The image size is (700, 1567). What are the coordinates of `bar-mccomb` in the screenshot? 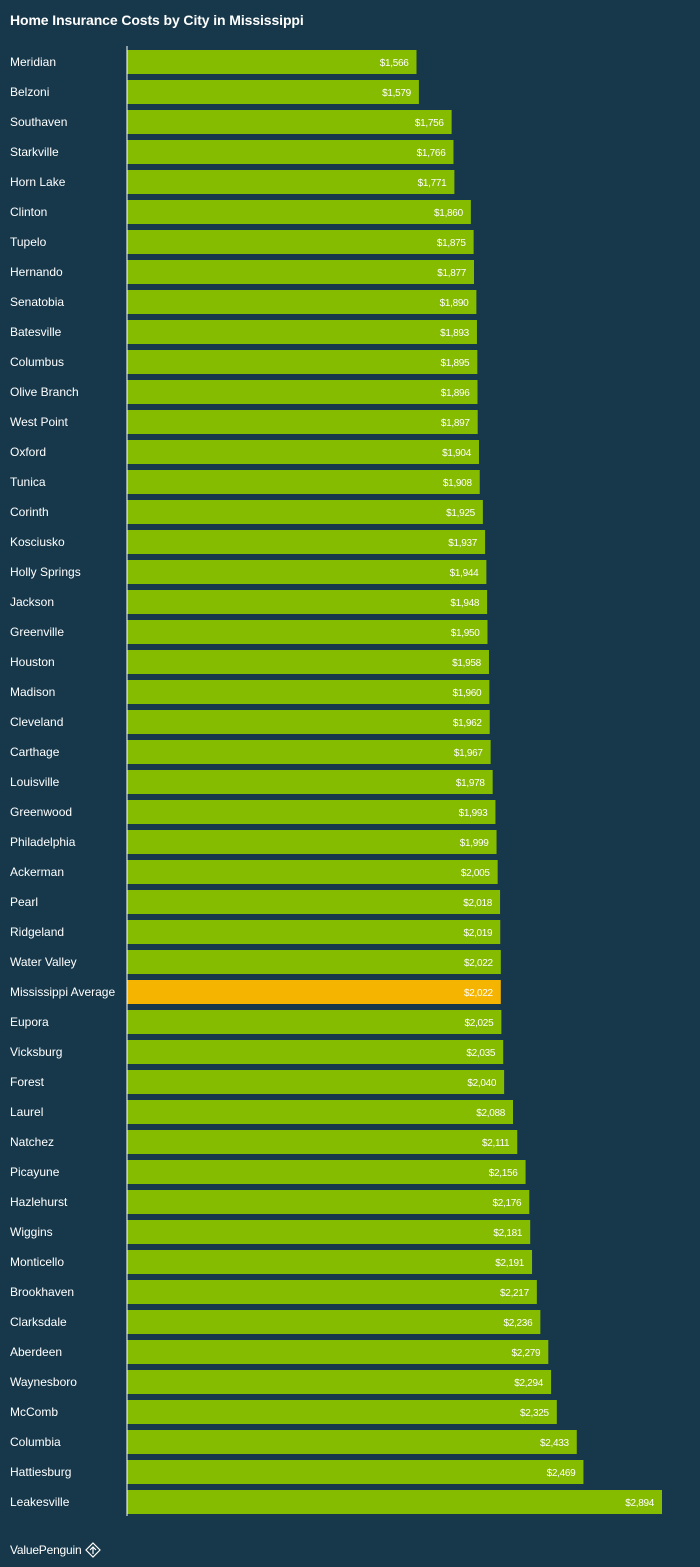 It's located at (342, 1412).